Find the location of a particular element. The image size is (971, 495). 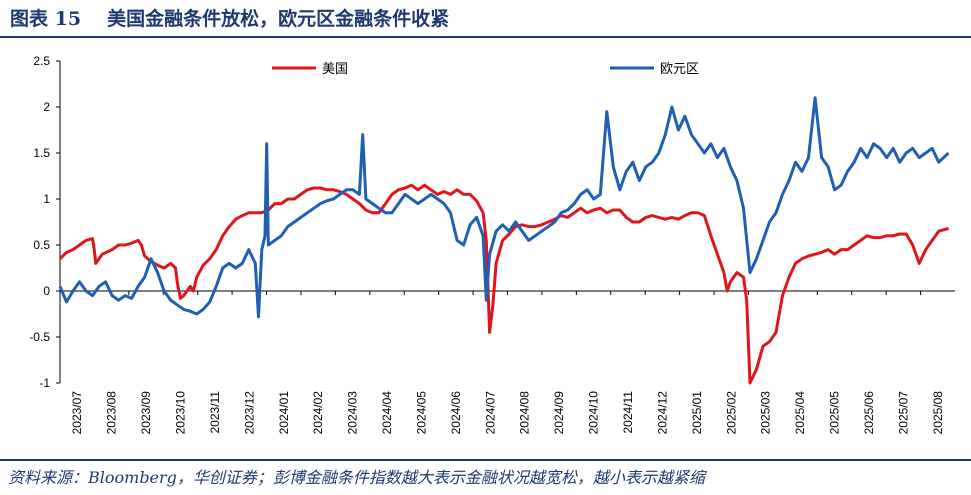

x-tick-label: 2025/02 is located at coordinates (731, 413).